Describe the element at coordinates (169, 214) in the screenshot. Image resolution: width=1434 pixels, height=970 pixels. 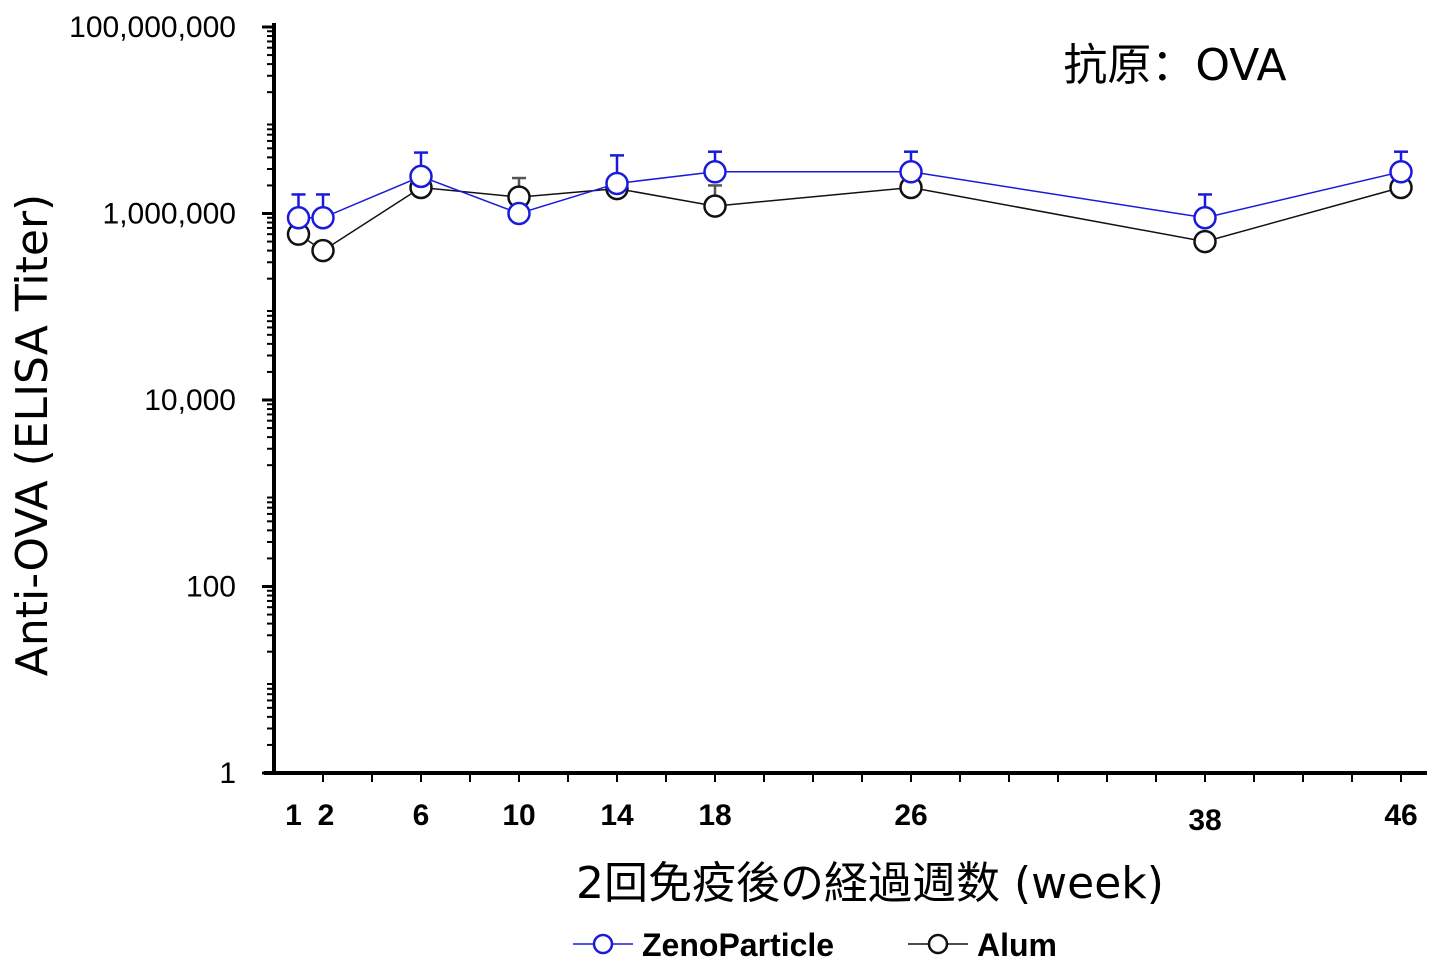
I see `y-tick-label: 1,000,000` at that location.